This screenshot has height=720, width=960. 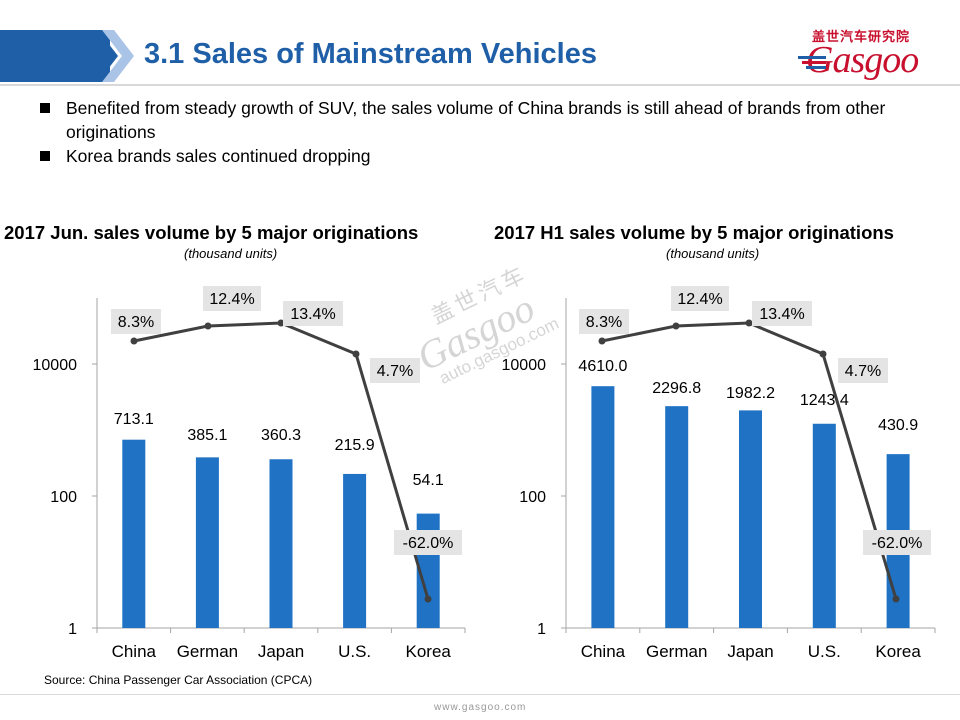 What do you see at coordinates (750, 393) in the screenshot?
I see `bar-value-label: 1982.2` at bounding box center [750, 393].